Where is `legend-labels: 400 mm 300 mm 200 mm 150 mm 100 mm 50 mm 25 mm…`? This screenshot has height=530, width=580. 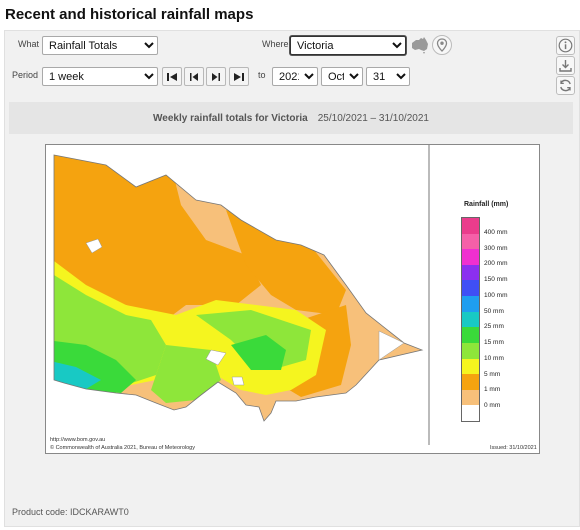 legend-labels: 400 mm 300 mm 200 mm 150 mm 100 mm 50 mm 25 mm… is located at coordinates (511, 319).